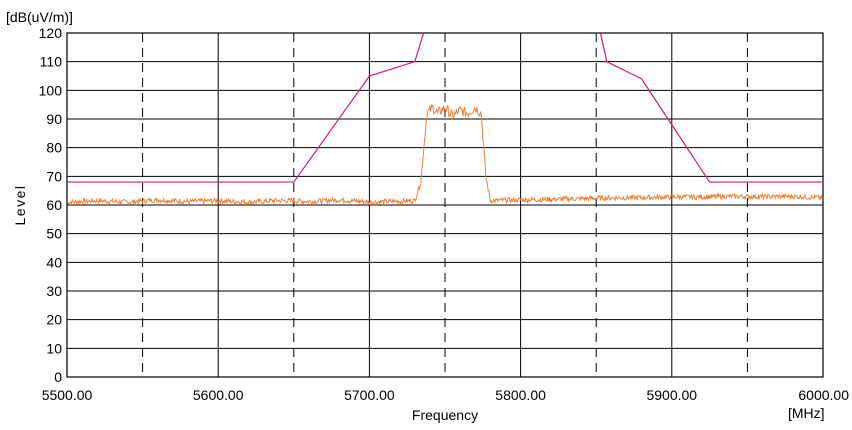  I want to click on y-tick-label: 40, so click(54, 262).